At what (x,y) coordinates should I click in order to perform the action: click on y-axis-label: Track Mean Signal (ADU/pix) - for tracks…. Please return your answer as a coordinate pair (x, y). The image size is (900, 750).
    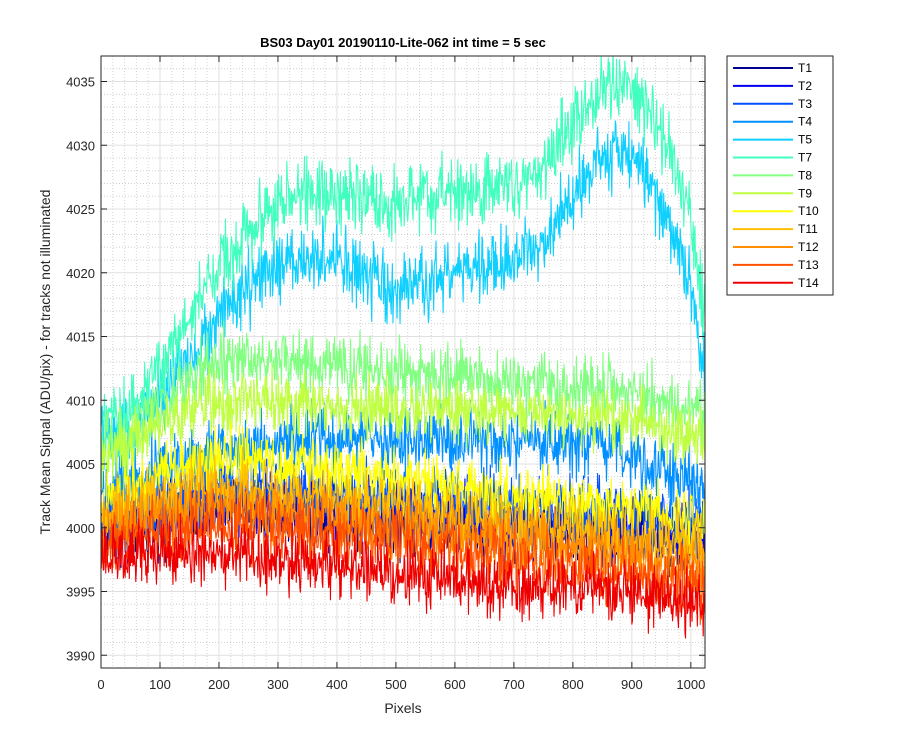
    Looking at the image, I should click on (45, 362).